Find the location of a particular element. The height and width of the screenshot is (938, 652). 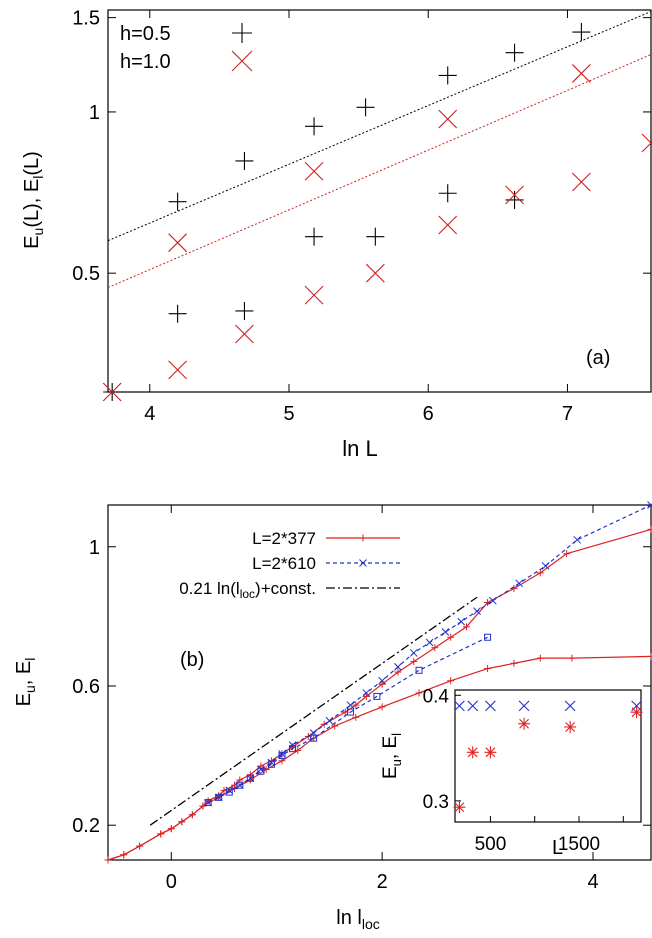

inset-ylabel: Eu, El is located at coordinates (392, 756).